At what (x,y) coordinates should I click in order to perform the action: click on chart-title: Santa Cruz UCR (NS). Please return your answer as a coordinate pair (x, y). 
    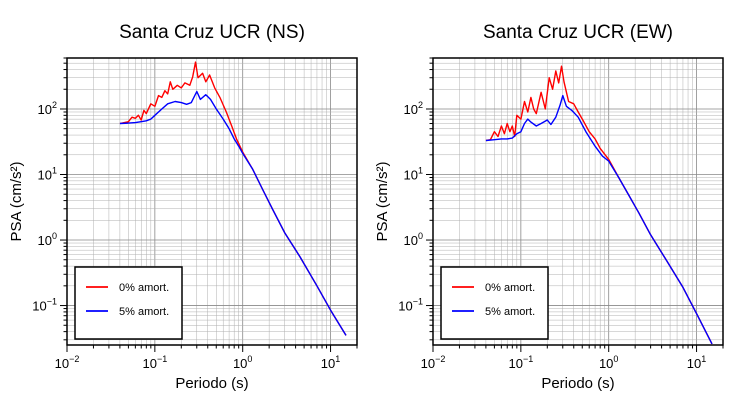
    Looking at the image, I should click on (212, 32).